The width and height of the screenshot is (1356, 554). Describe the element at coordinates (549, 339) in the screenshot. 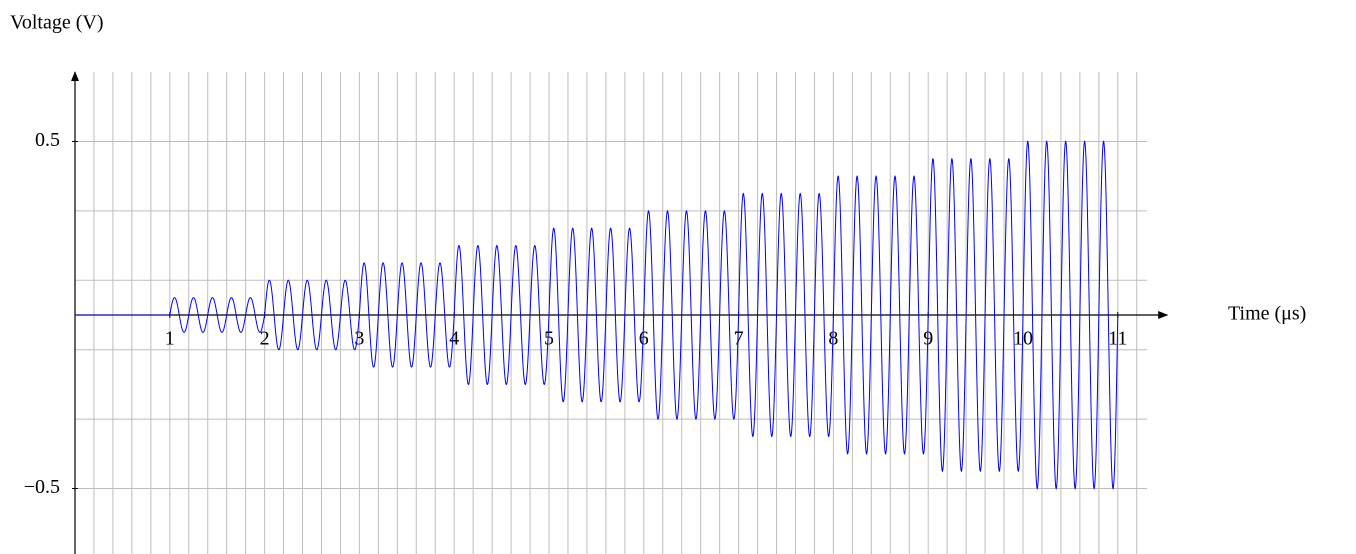

I see `x-tick-label: 5` at that location.